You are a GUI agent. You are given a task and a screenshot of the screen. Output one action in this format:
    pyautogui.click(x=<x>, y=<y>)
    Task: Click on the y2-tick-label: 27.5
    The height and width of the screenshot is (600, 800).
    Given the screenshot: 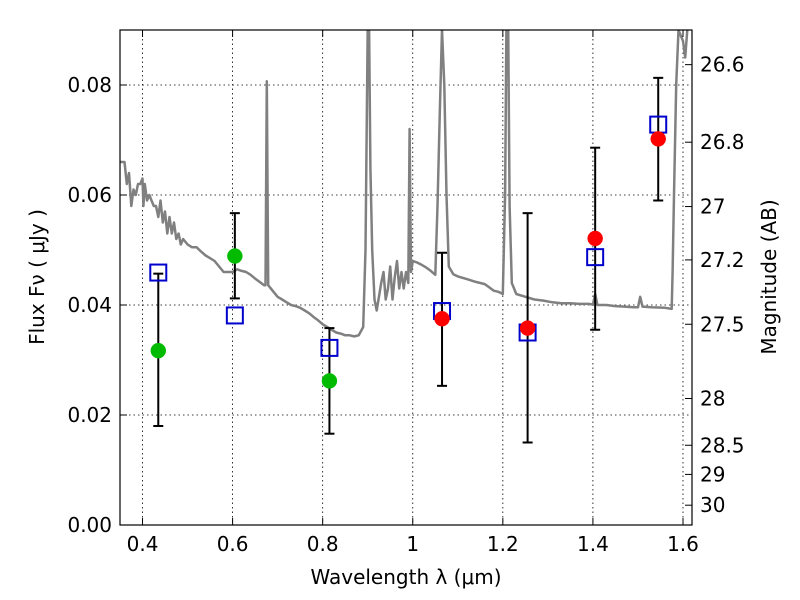 What is the action you would take?
    pyautogui.click(x=722, y=324)
    